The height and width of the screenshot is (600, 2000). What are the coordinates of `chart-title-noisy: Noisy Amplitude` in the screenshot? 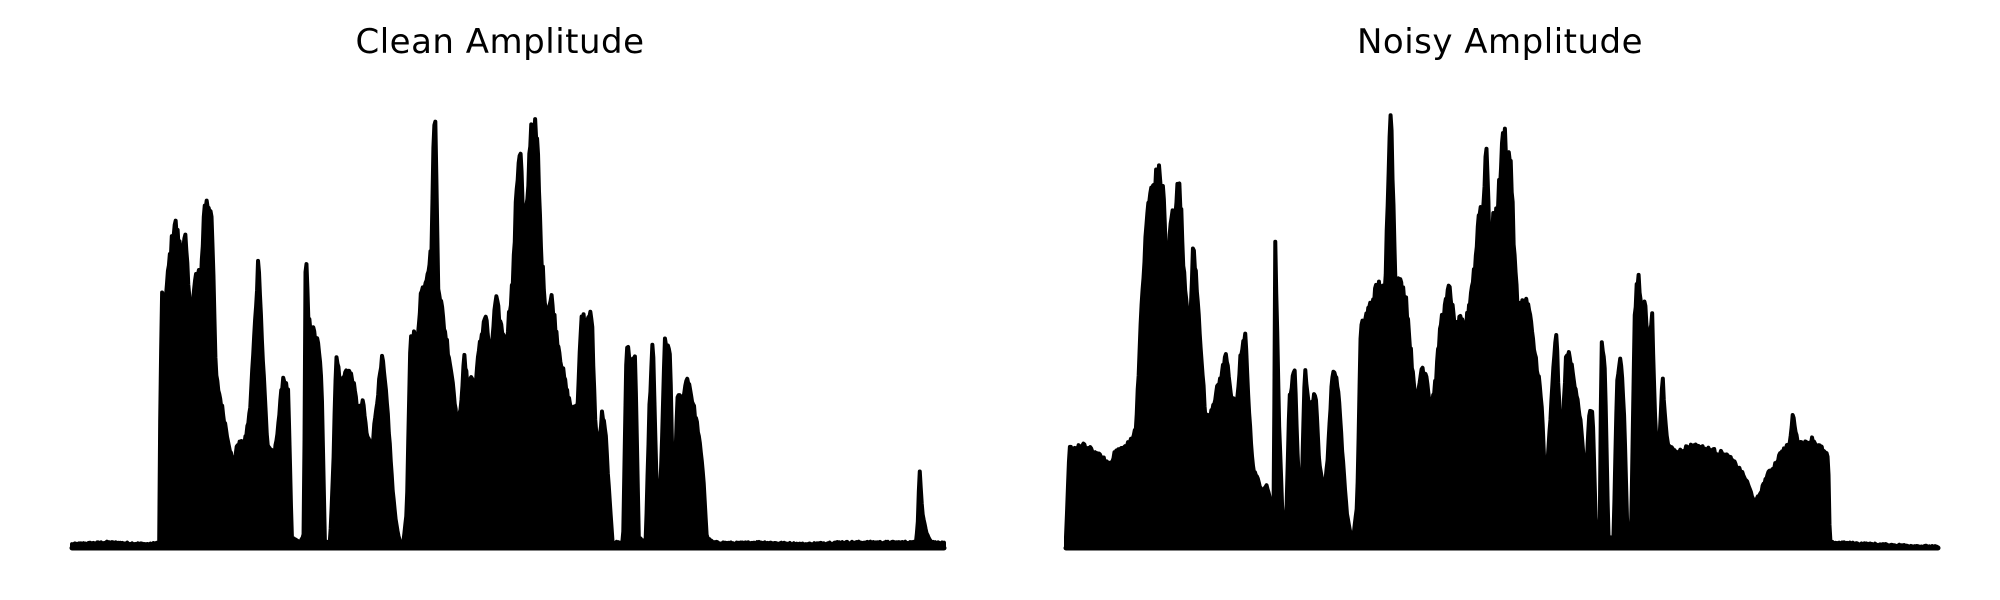 It's located at (1500, 42).